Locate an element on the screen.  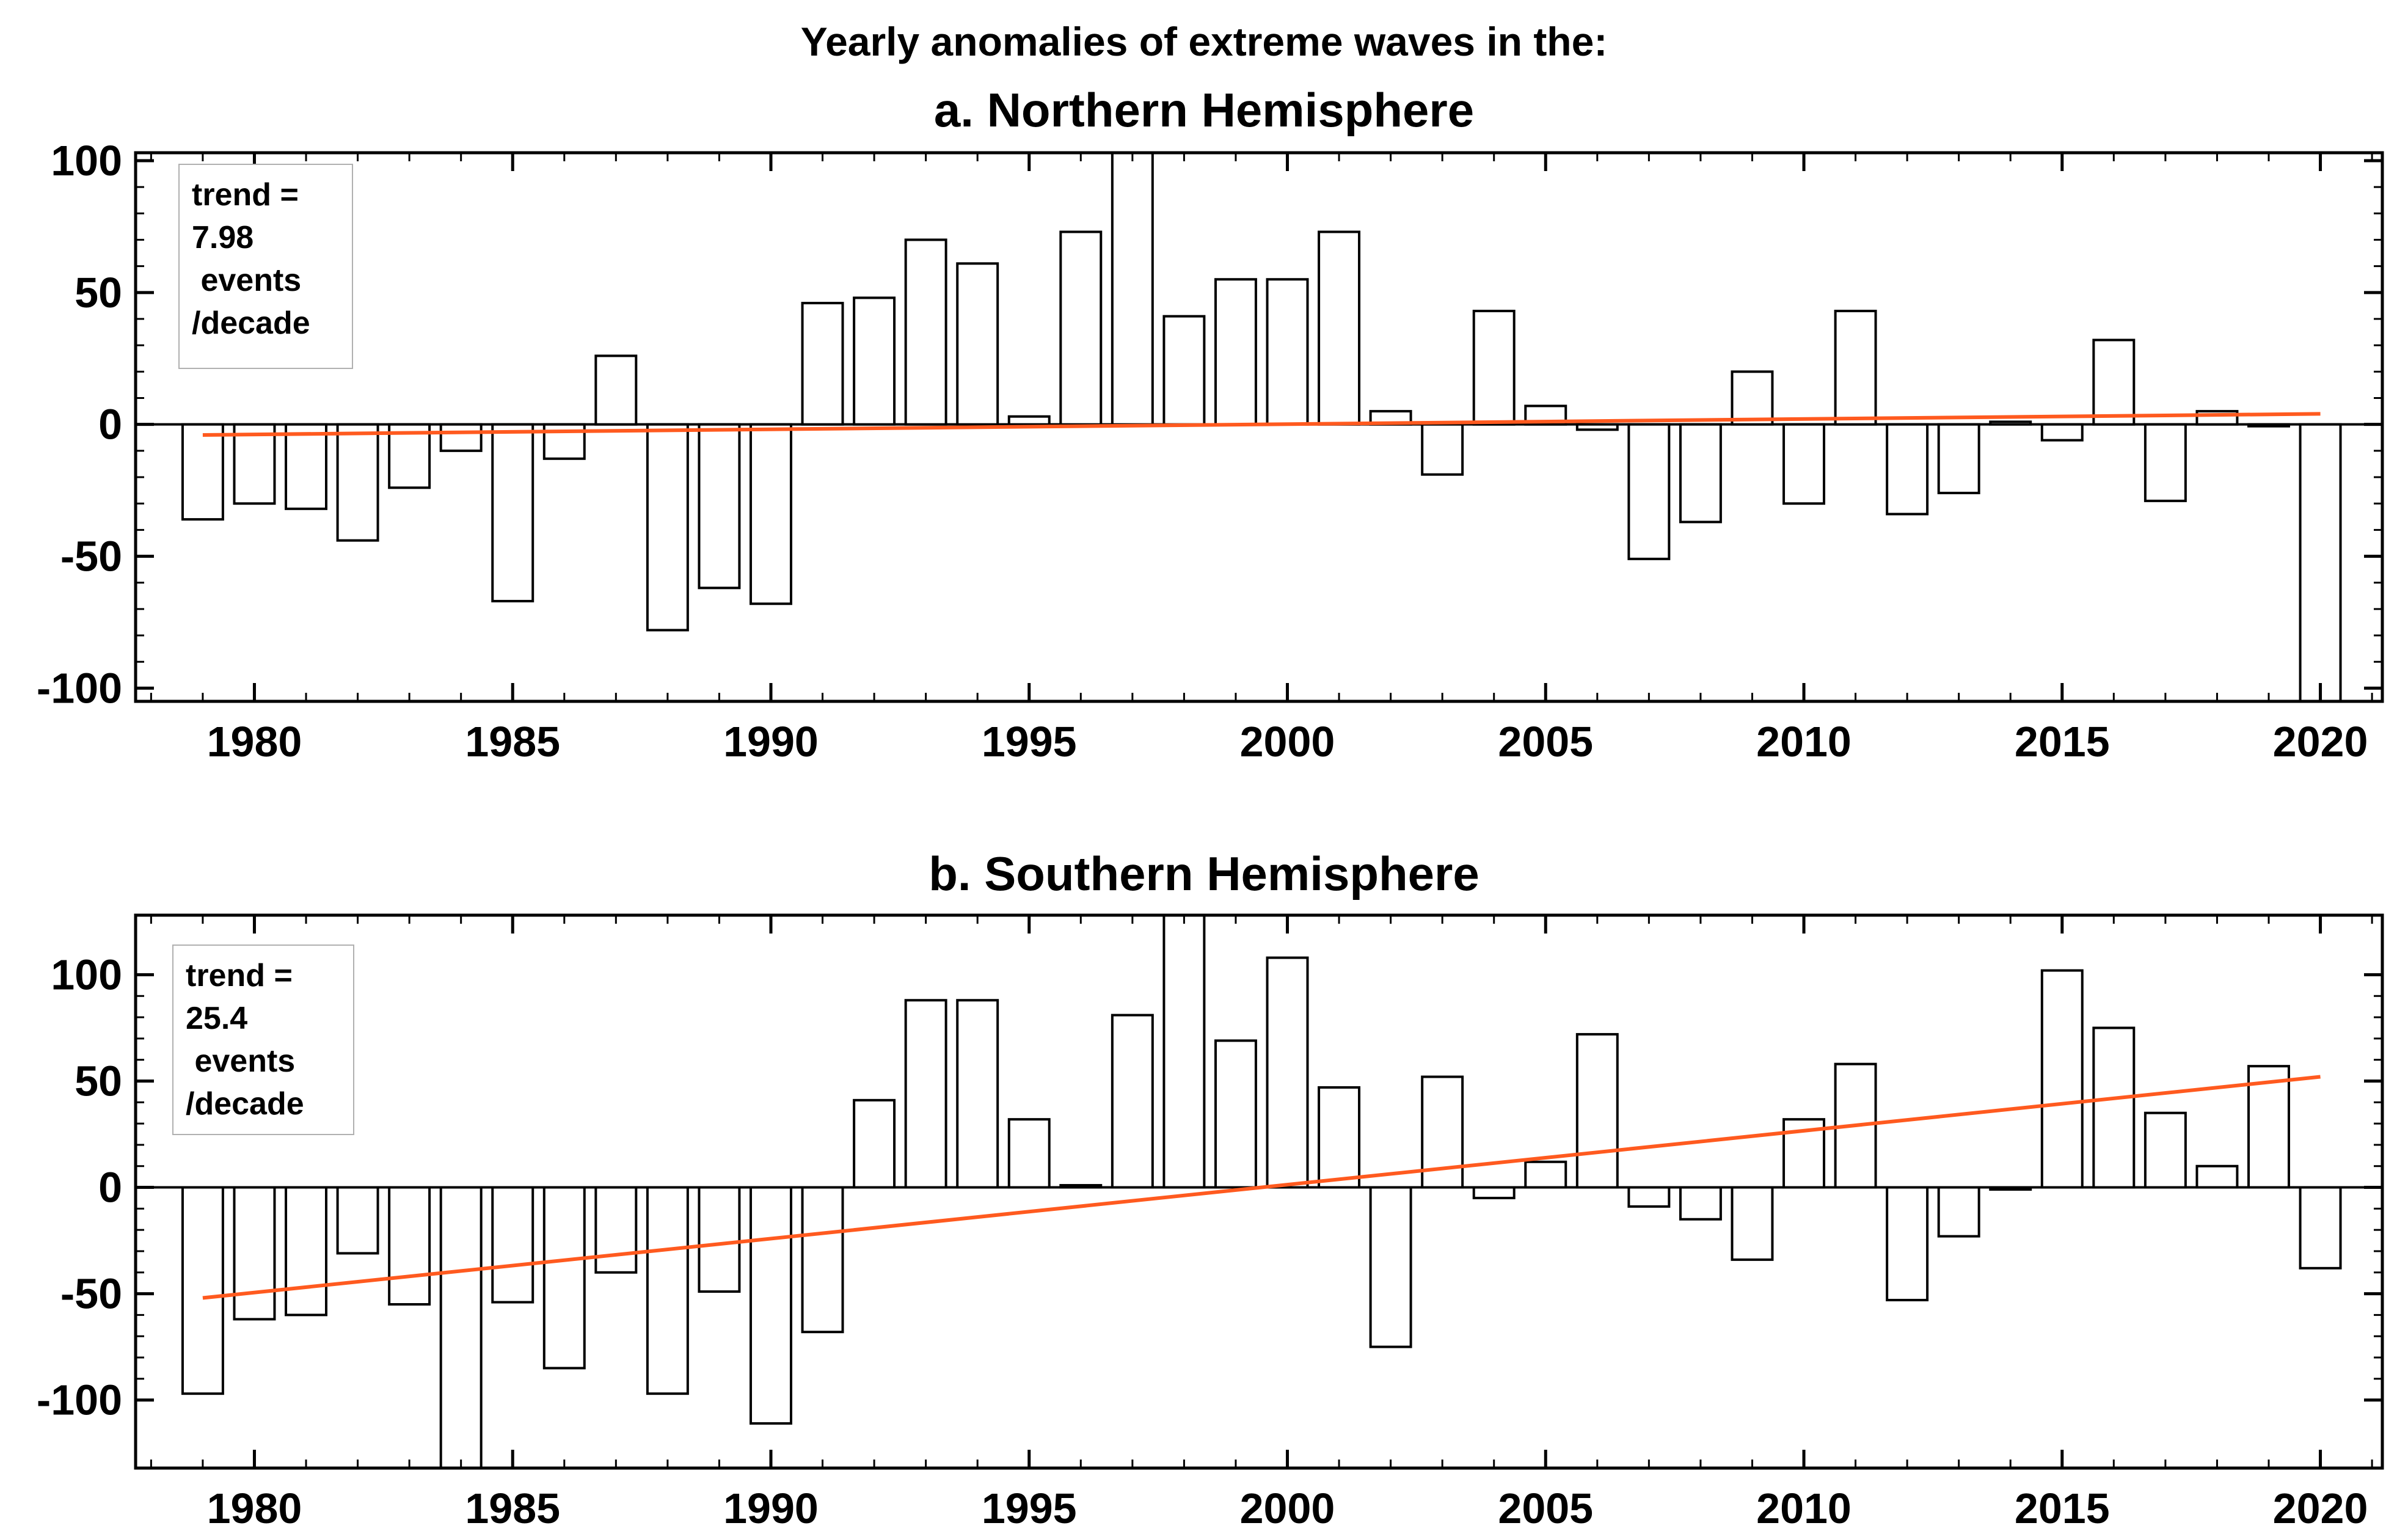
panel-a-ytick-label-0: 0 is located at coordinates (110, 424).